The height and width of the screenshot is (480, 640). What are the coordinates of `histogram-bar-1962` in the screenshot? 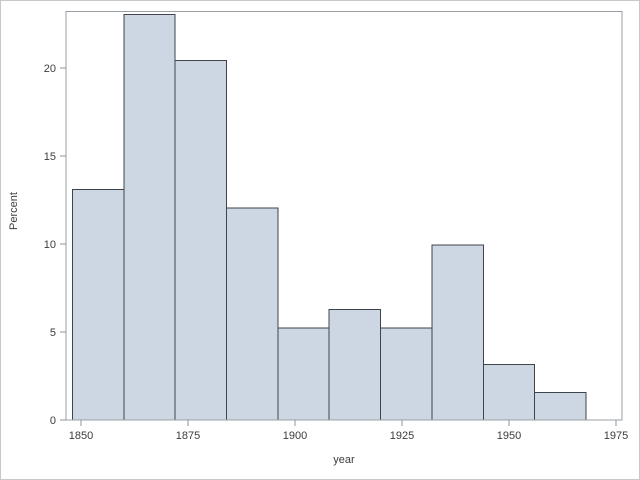 It's located at (560, 406).